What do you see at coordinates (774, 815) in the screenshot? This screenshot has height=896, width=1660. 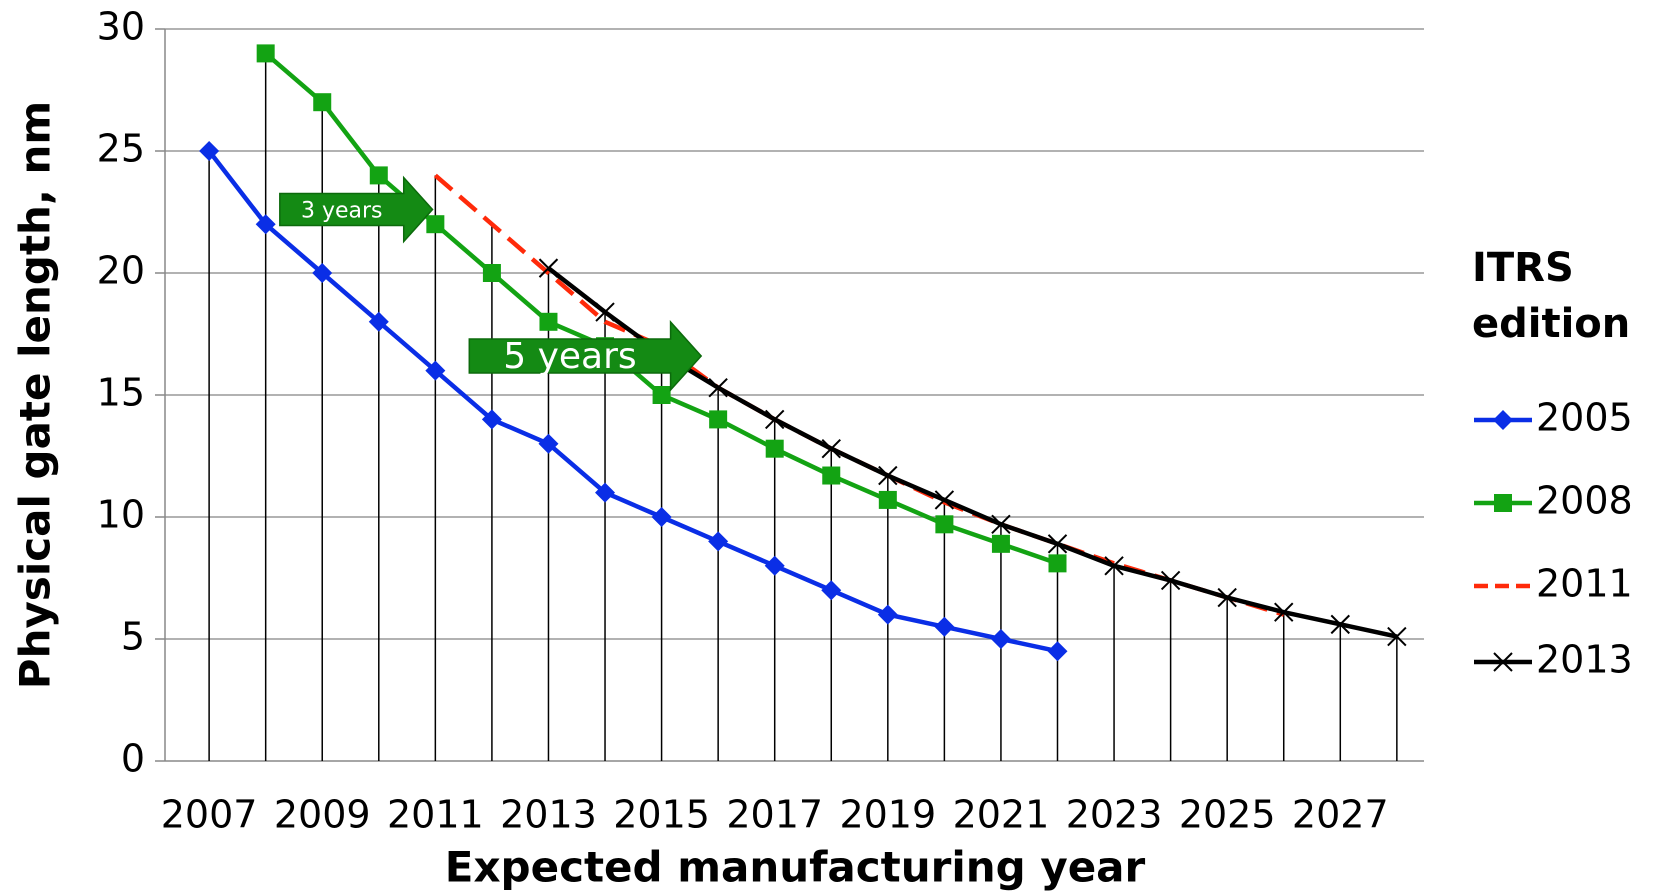 I see `x-tick-label: 2017` at bounding box center [774, 815].